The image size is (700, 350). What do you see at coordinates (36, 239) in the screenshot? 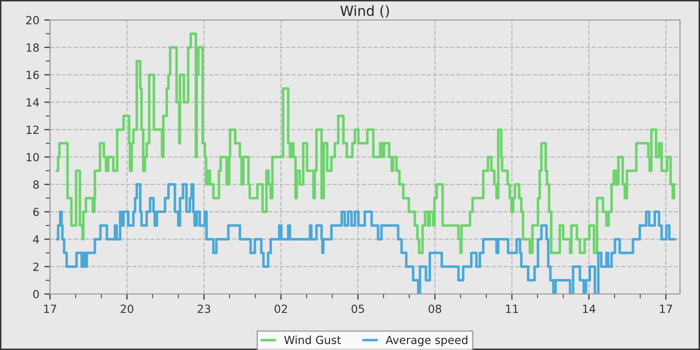
I see `y-tick-label: 4` at bounding box center [36, 239].